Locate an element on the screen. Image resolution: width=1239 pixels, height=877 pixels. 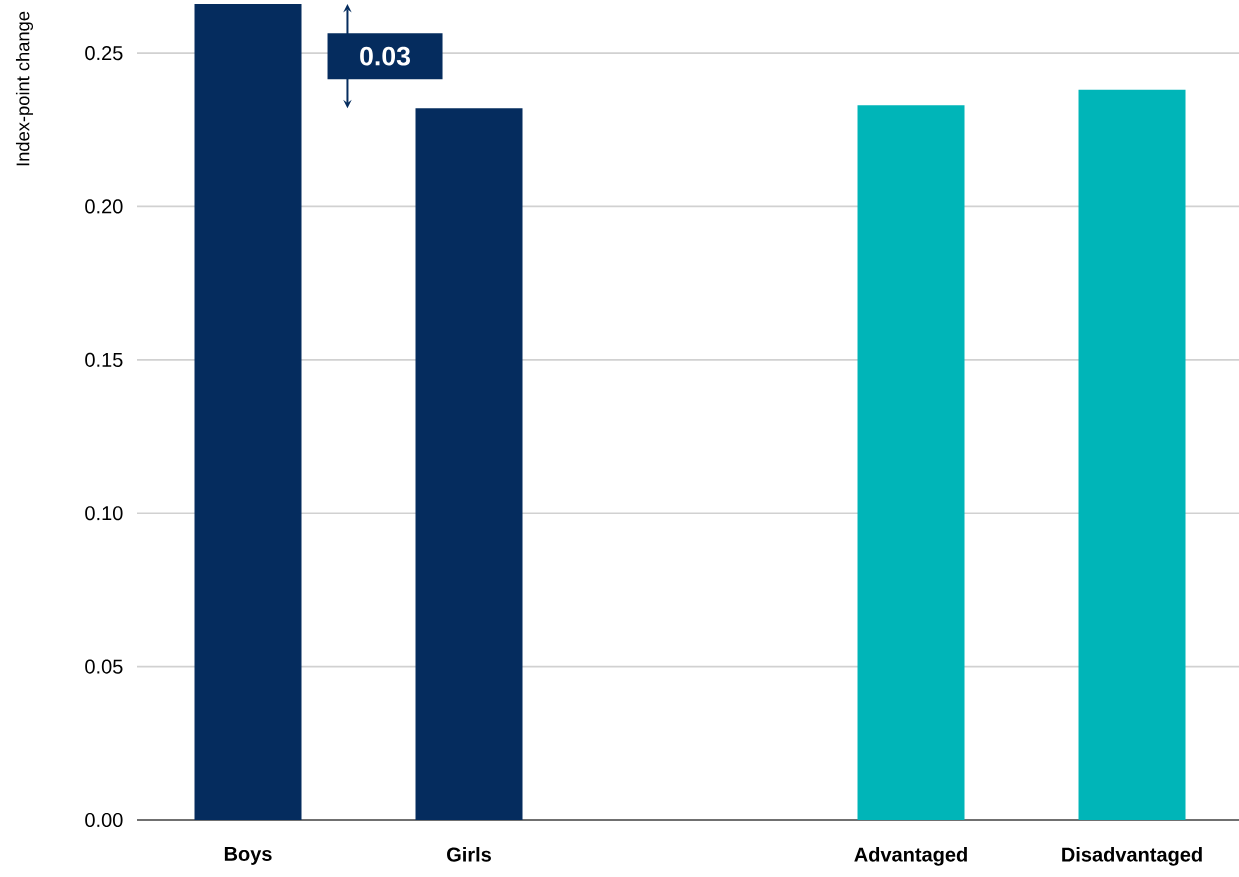
y-tick-label: 0.20 is located at coordinates (104, 206).